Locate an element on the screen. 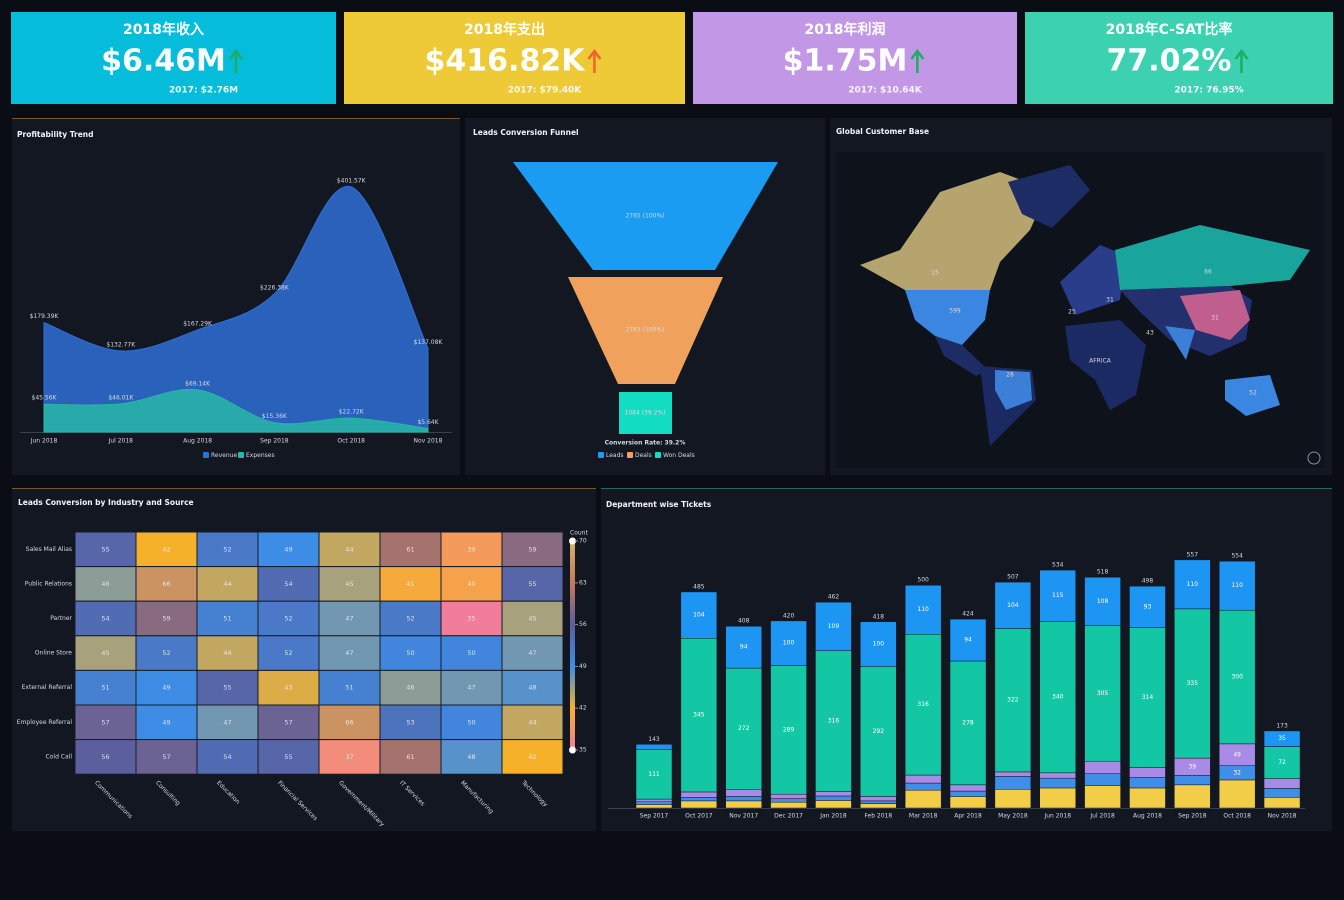 Image resolution: width=1344 pixels, height=900 pixels. cell-label: 51 is located at coordinates (105, 688).